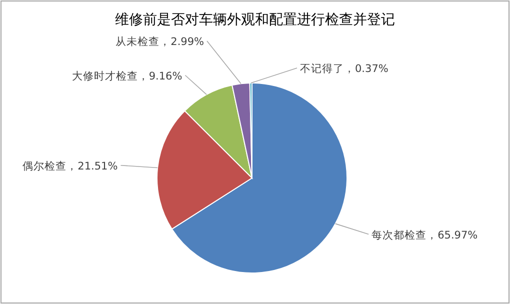  Describe the element at coordinates (160, 41) in the screenshot. I see `slice-label: 从未检查，2.99%` at that location.